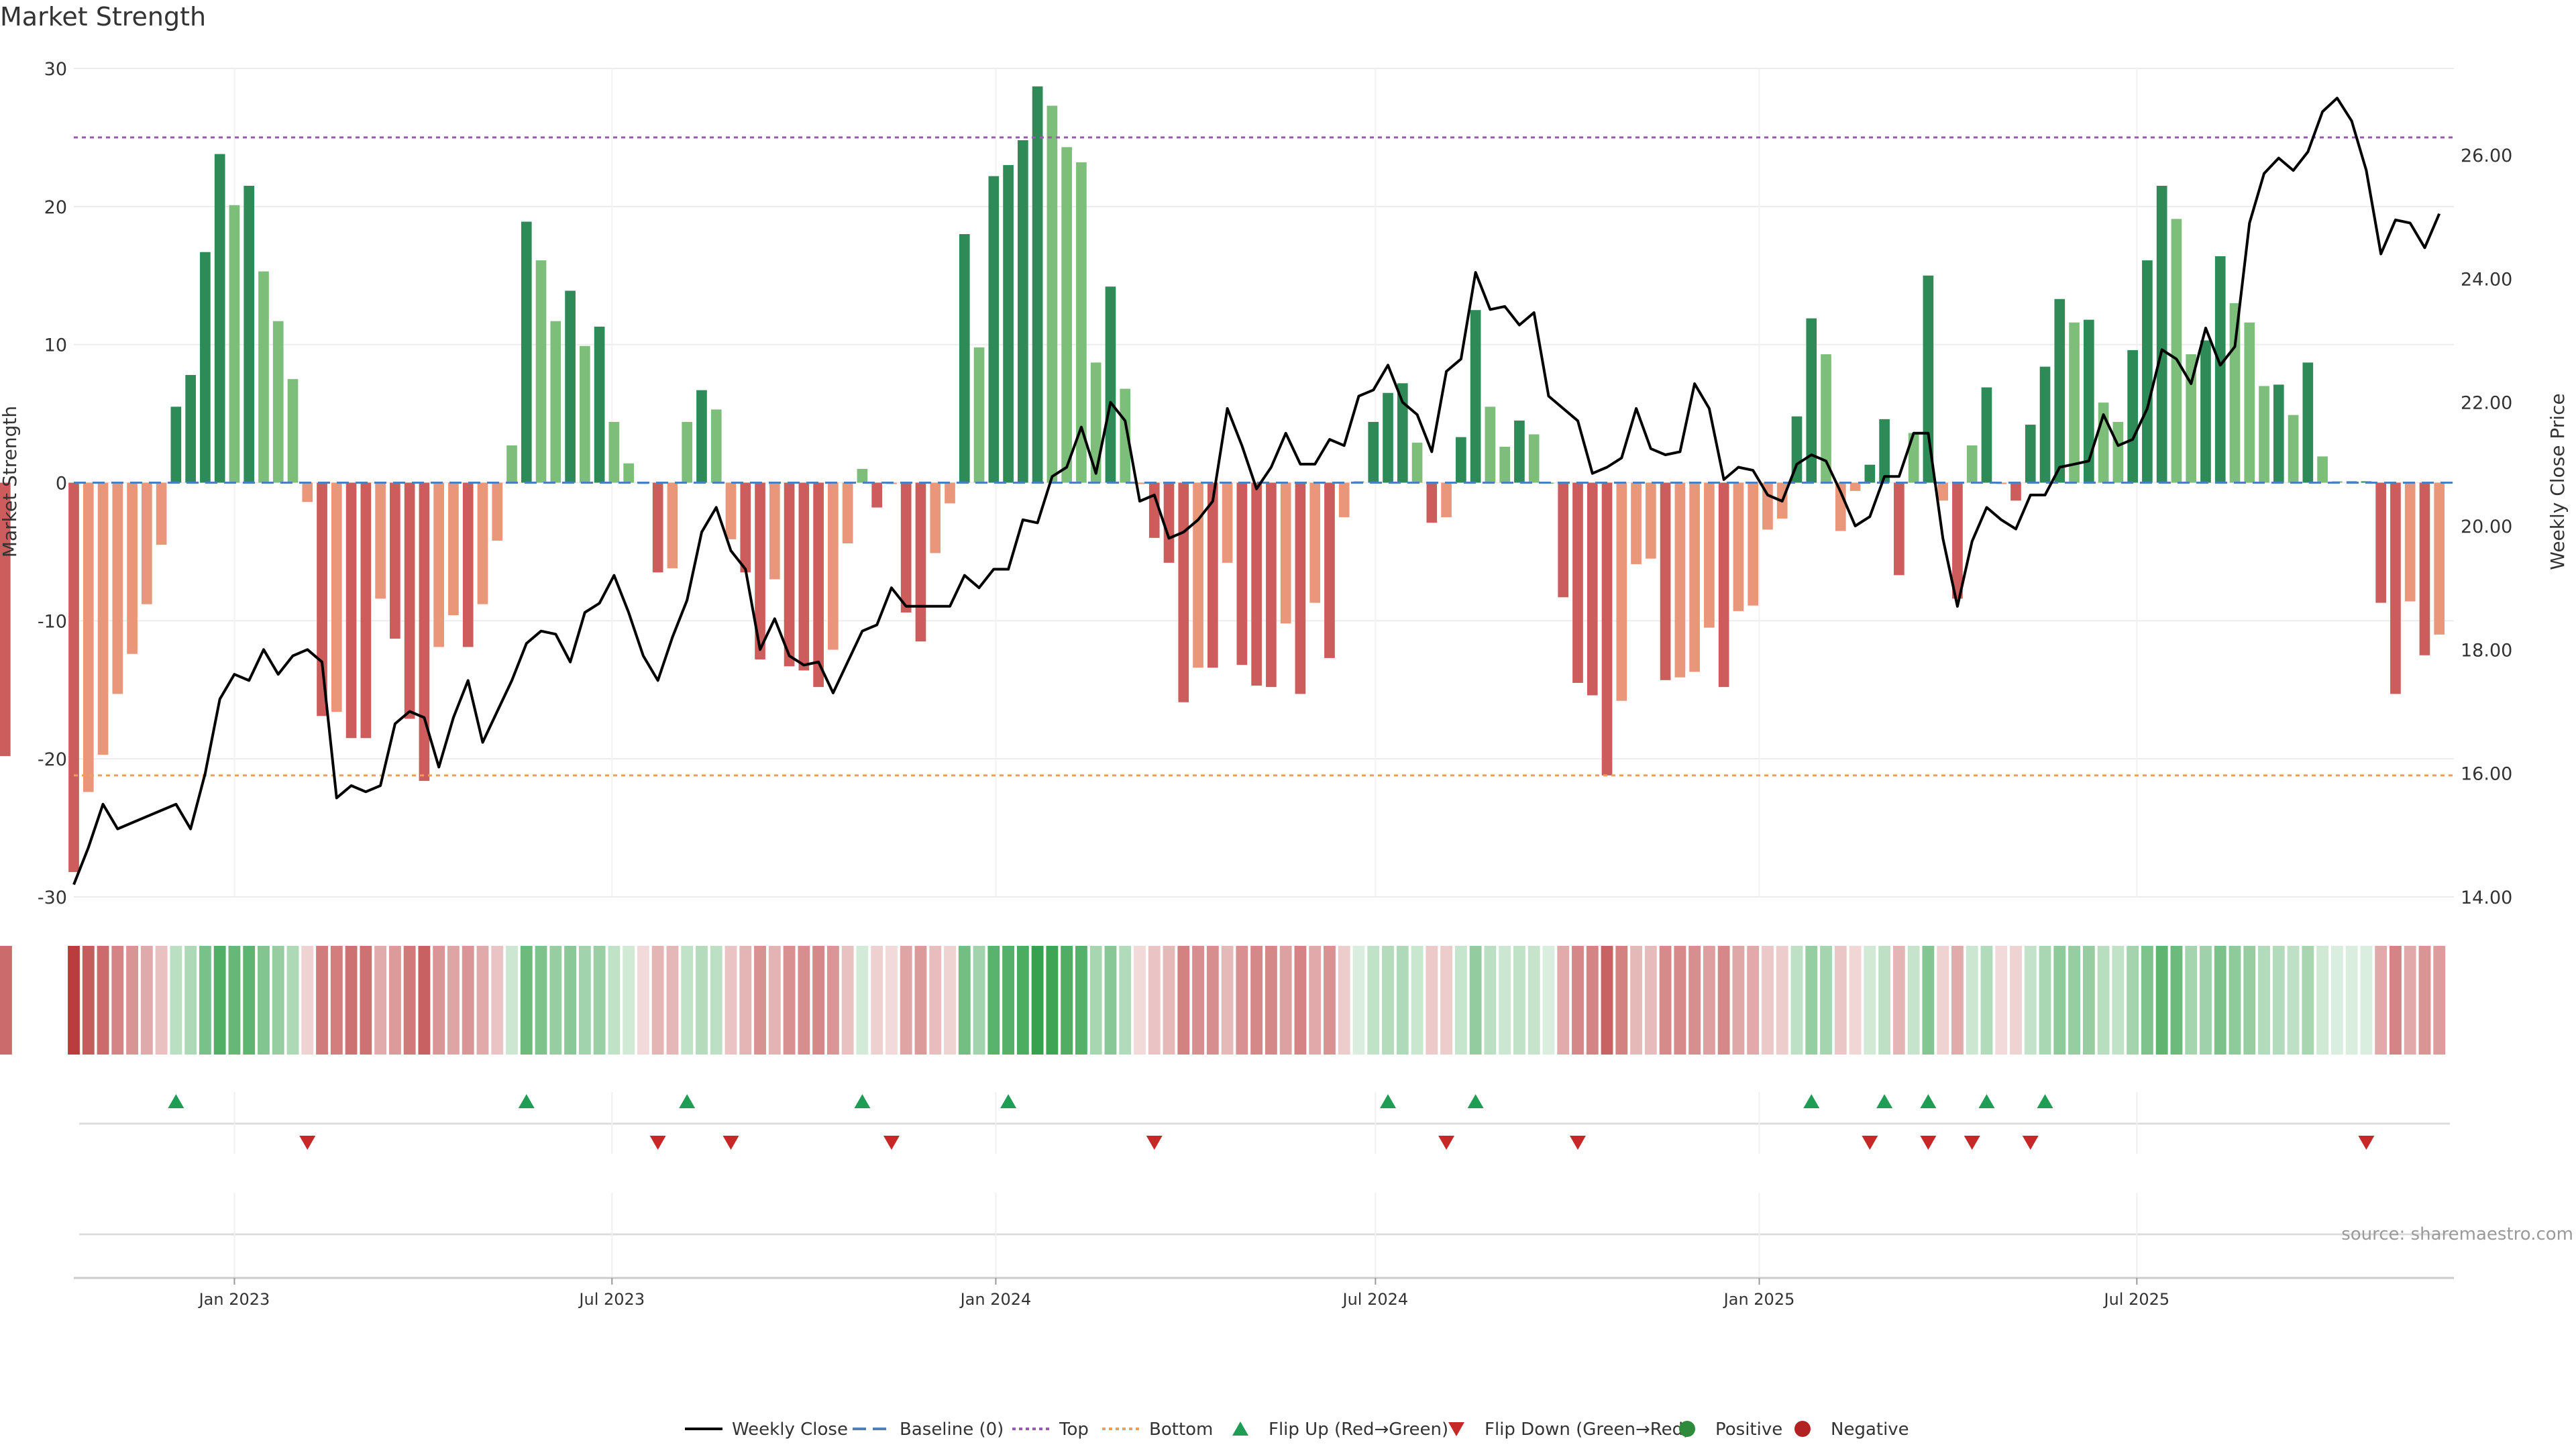 This screenshot has width=2576, height=1449. What do you see at coordinates (52, 759) in the screenshot?
I see `y-tick-label: -20` at bounding box center [52, 759].